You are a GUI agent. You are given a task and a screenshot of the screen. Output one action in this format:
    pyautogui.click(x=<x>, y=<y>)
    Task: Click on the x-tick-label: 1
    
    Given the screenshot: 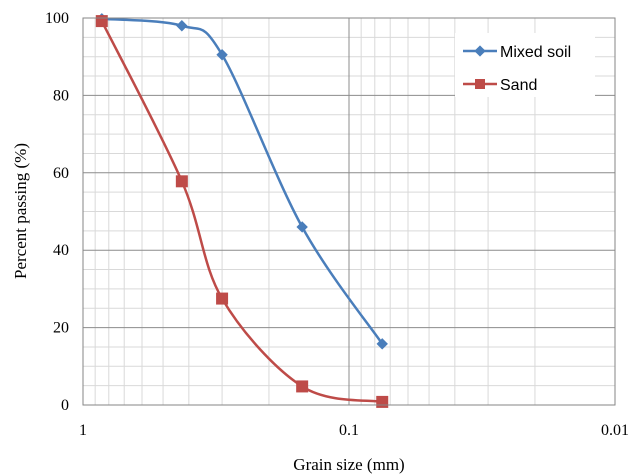 What is the action you would take?
    pyautogui.click(x=83, y=430)
    